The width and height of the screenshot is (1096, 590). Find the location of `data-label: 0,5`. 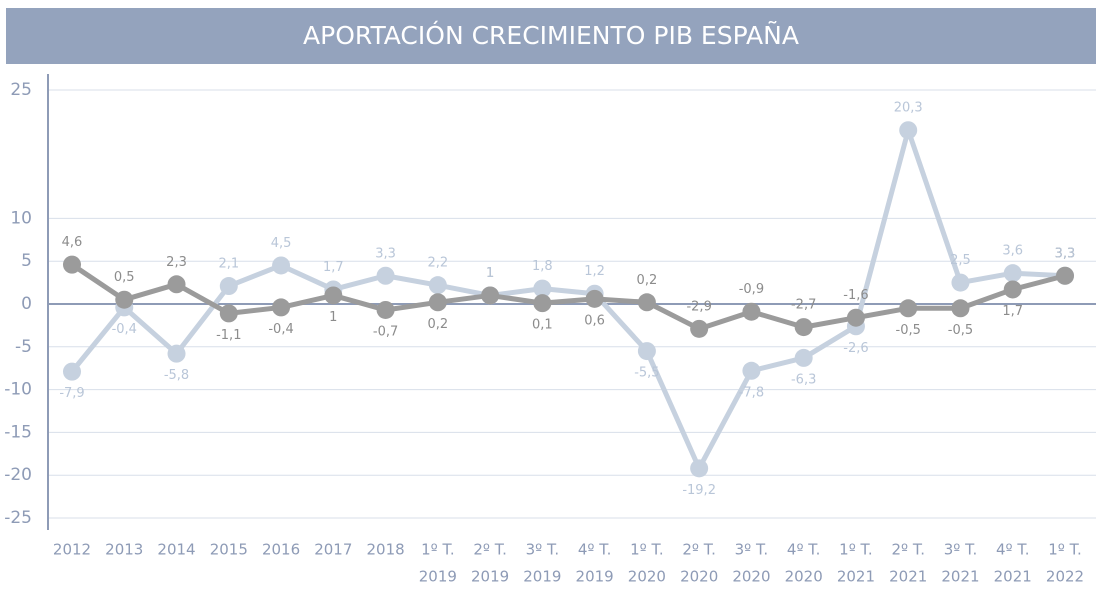

data-label: 0,5 is located at coordinates (124, 277).